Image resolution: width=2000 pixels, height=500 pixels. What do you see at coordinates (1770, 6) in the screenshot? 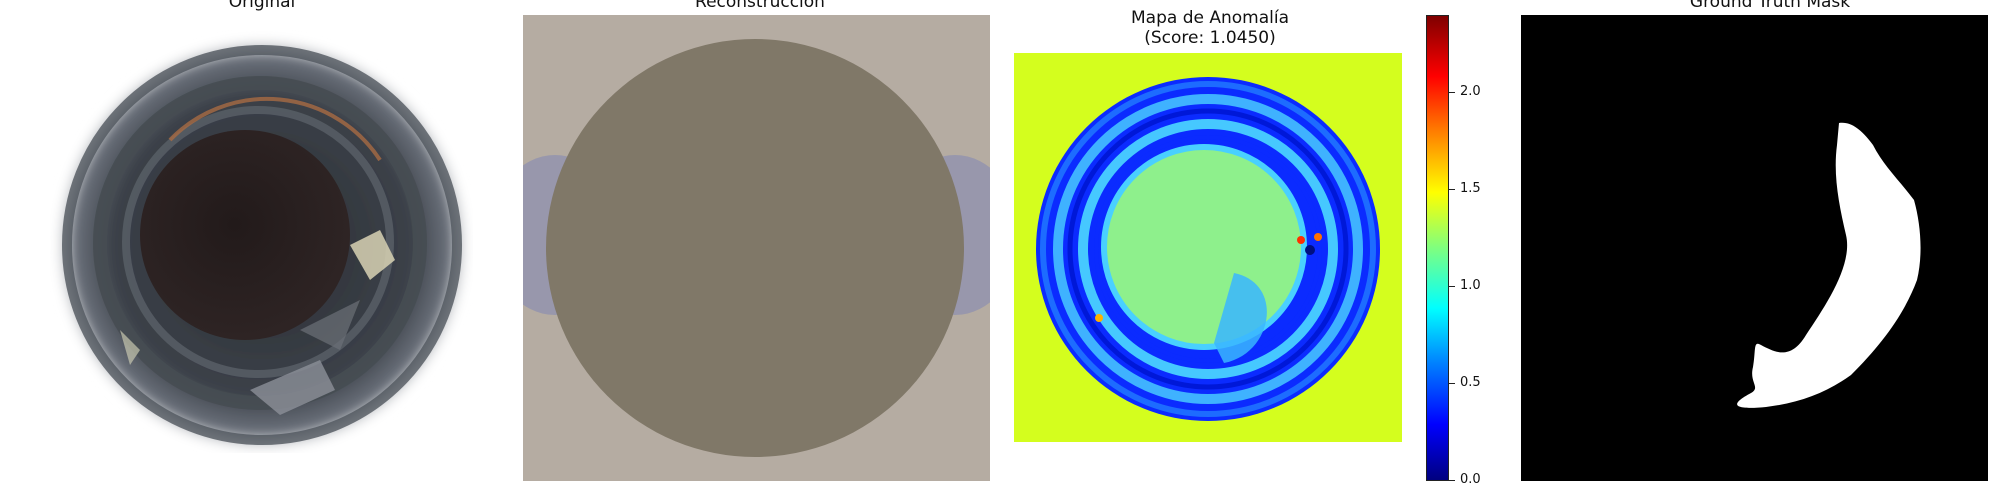
I see `ground-truth-title: Ground Truth Mask` at bounding box center [1770, 6].